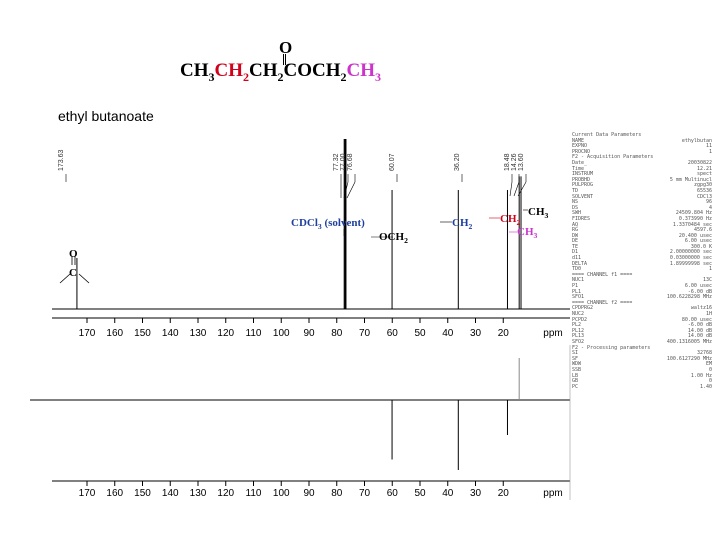  What do you see at coordinates (170, 493) in the screenshot?
I see `x-tick-label-bottom: 140` at bounding box center [170, 493].